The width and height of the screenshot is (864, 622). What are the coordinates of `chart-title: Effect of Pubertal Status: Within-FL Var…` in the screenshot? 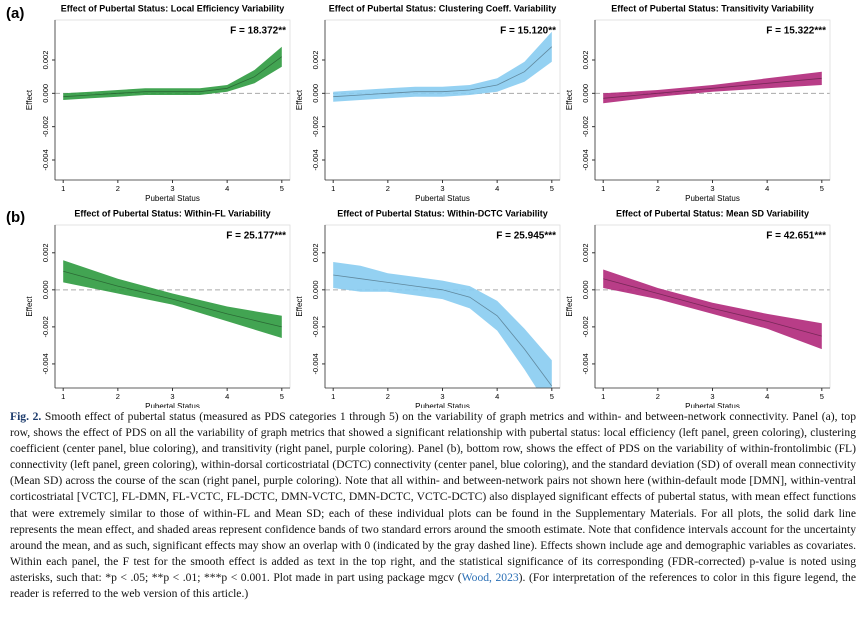 It's located at (172, 213).